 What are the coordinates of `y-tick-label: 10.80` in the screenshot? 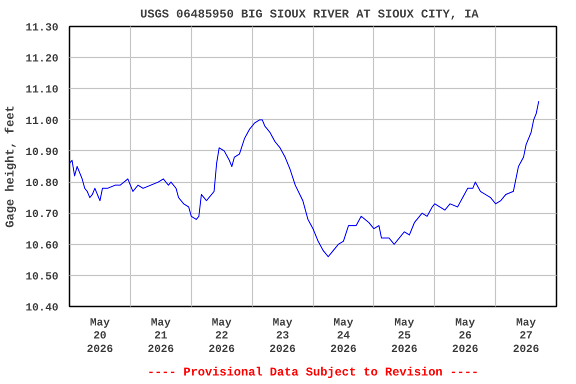 It's located at (42, 184).